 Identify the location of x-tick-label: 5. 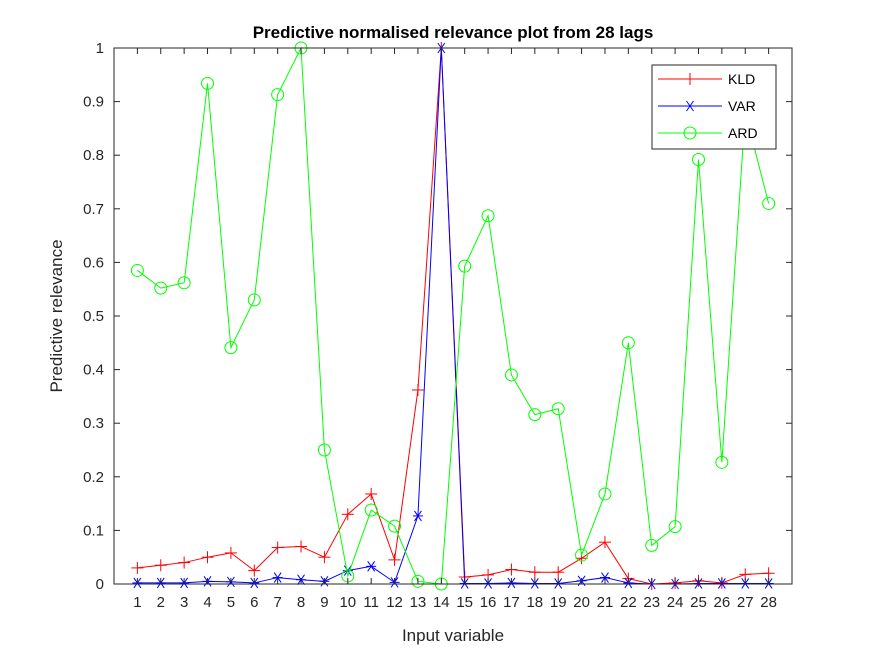
(231, 602).